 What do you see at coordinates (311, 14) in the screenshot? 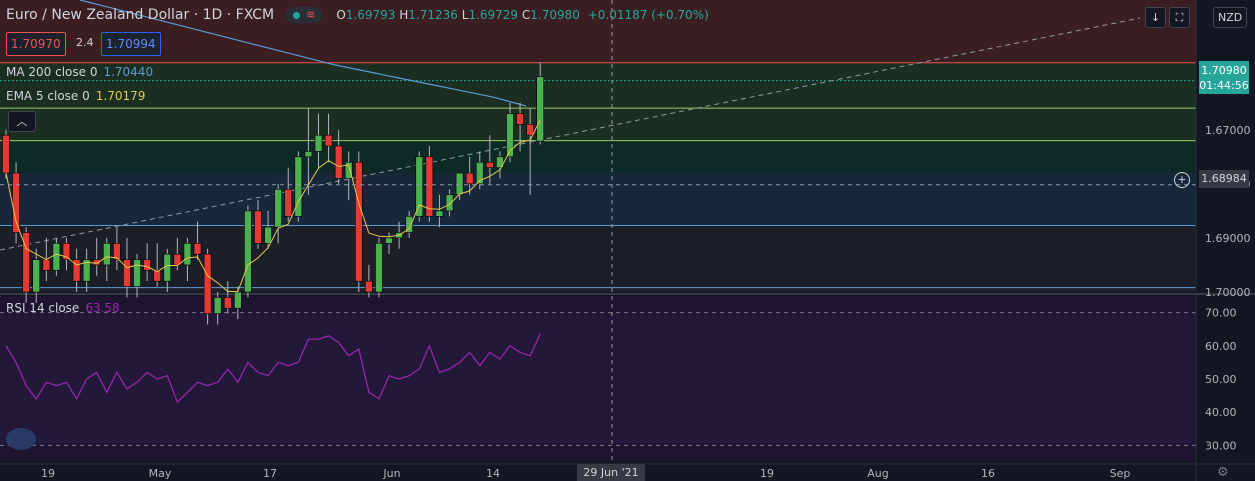
I see `wave-icon: ≋` at bounding box center [311, 14].